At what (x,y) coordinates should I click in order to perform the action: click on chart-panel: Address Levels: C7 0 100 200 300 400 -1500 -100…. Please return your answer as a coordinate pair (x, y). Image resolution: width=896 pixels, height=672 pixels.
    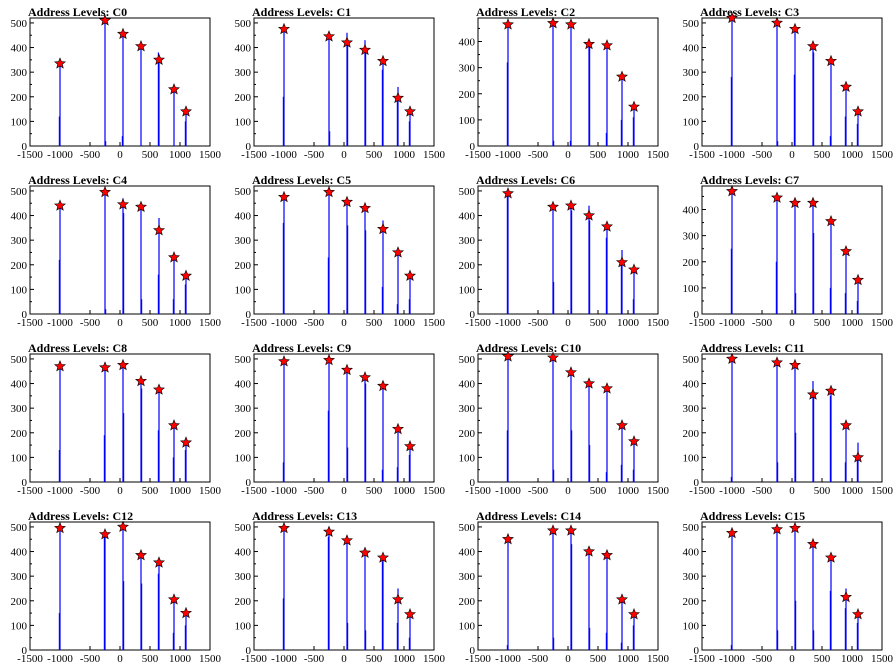
    Looking at the image, I should click on (784, 252).